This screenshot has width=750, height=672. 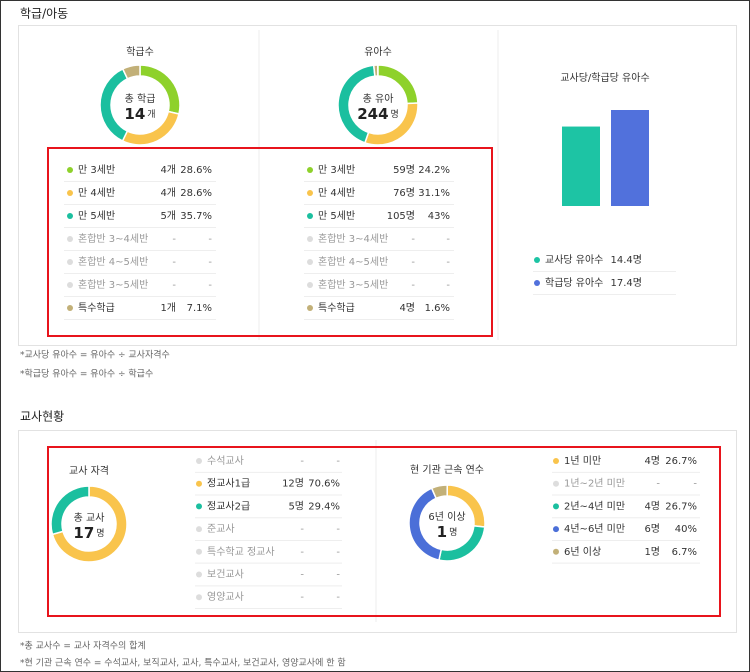 What do you see at coordinates (574, 260) in the screenshot?
I see `legend-label: 교사당 유아수` at bounding box center [574, 260].